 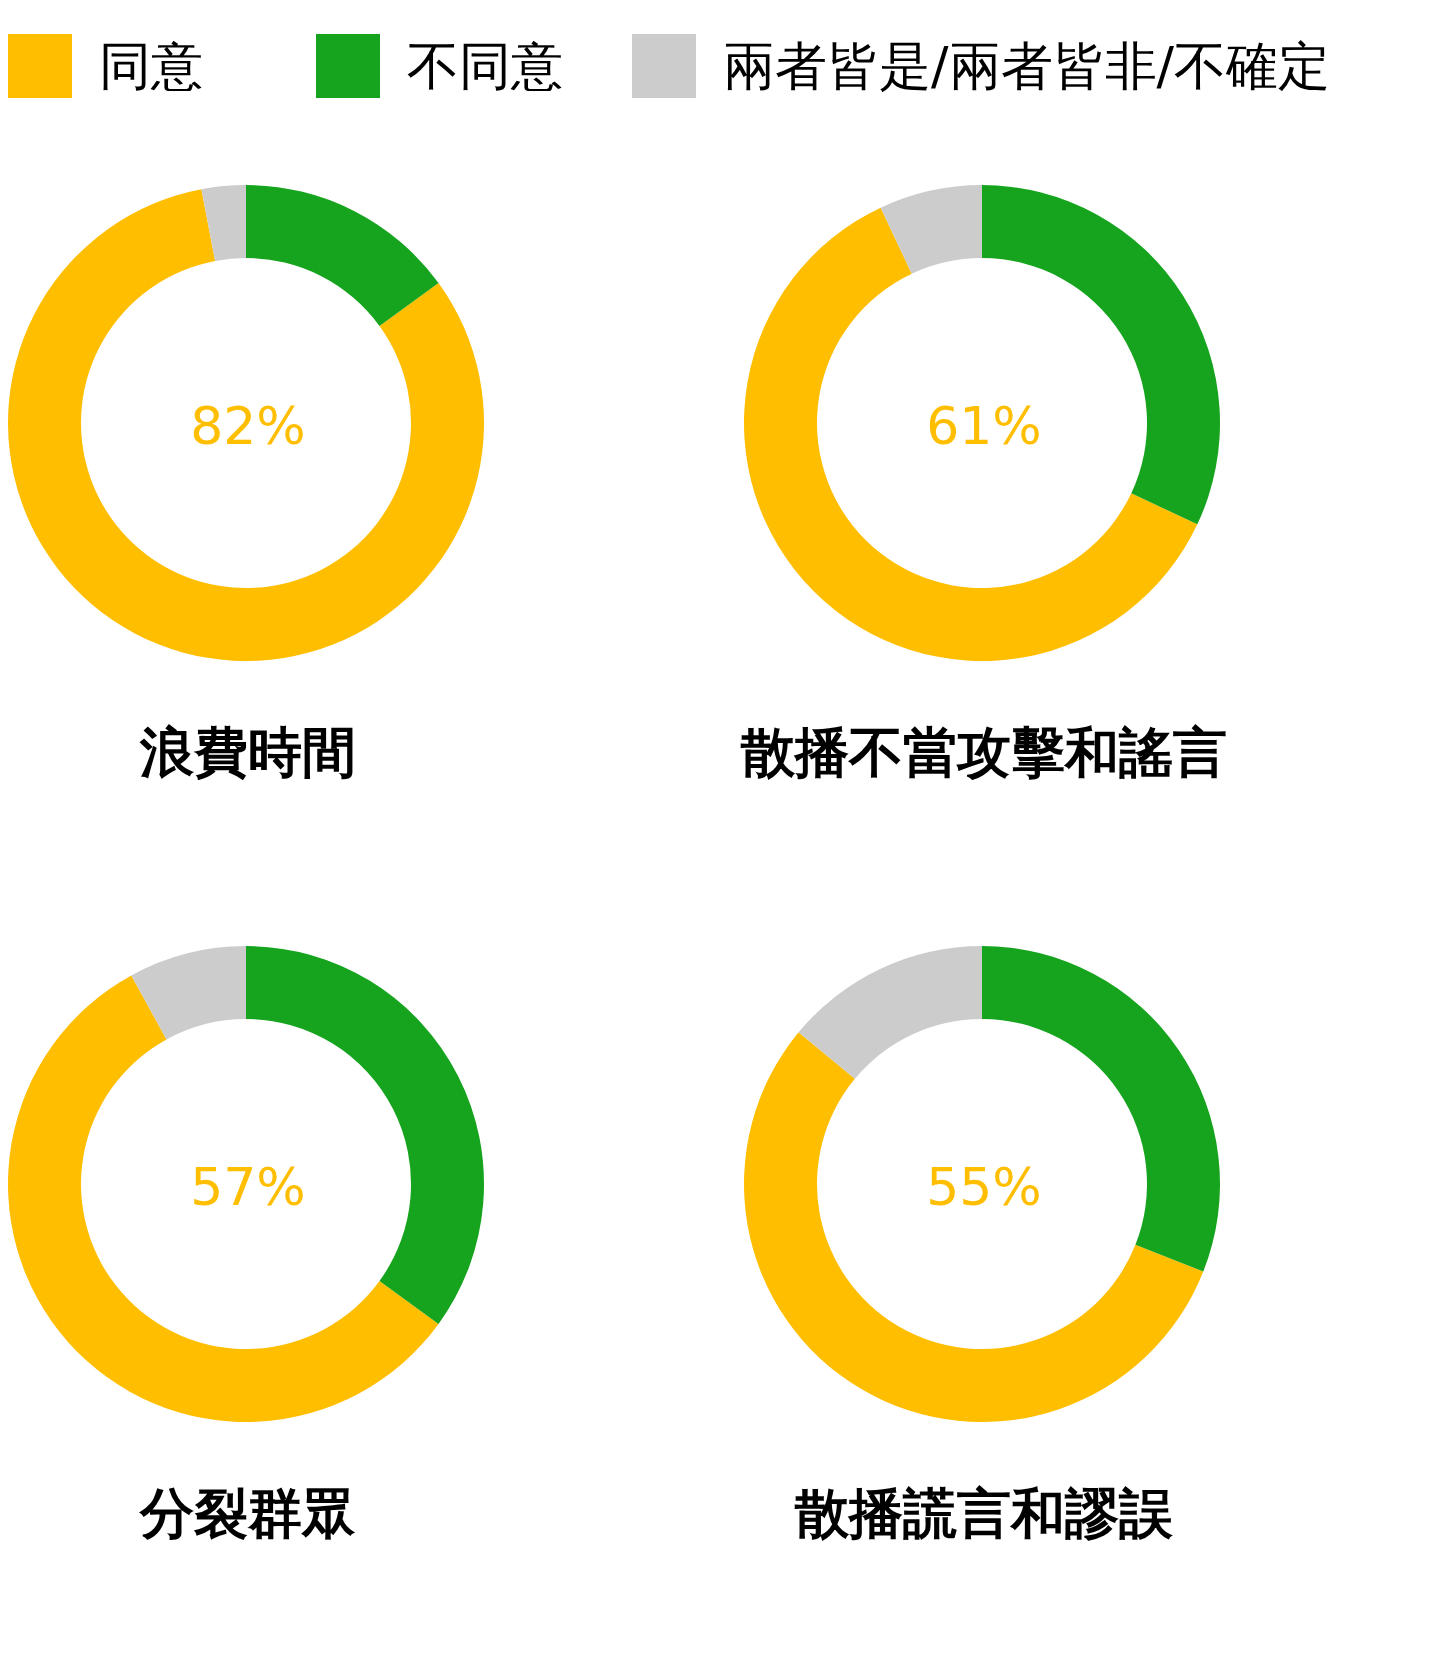 I want to click on data-label: 57%, so click(x=248, y=1187).